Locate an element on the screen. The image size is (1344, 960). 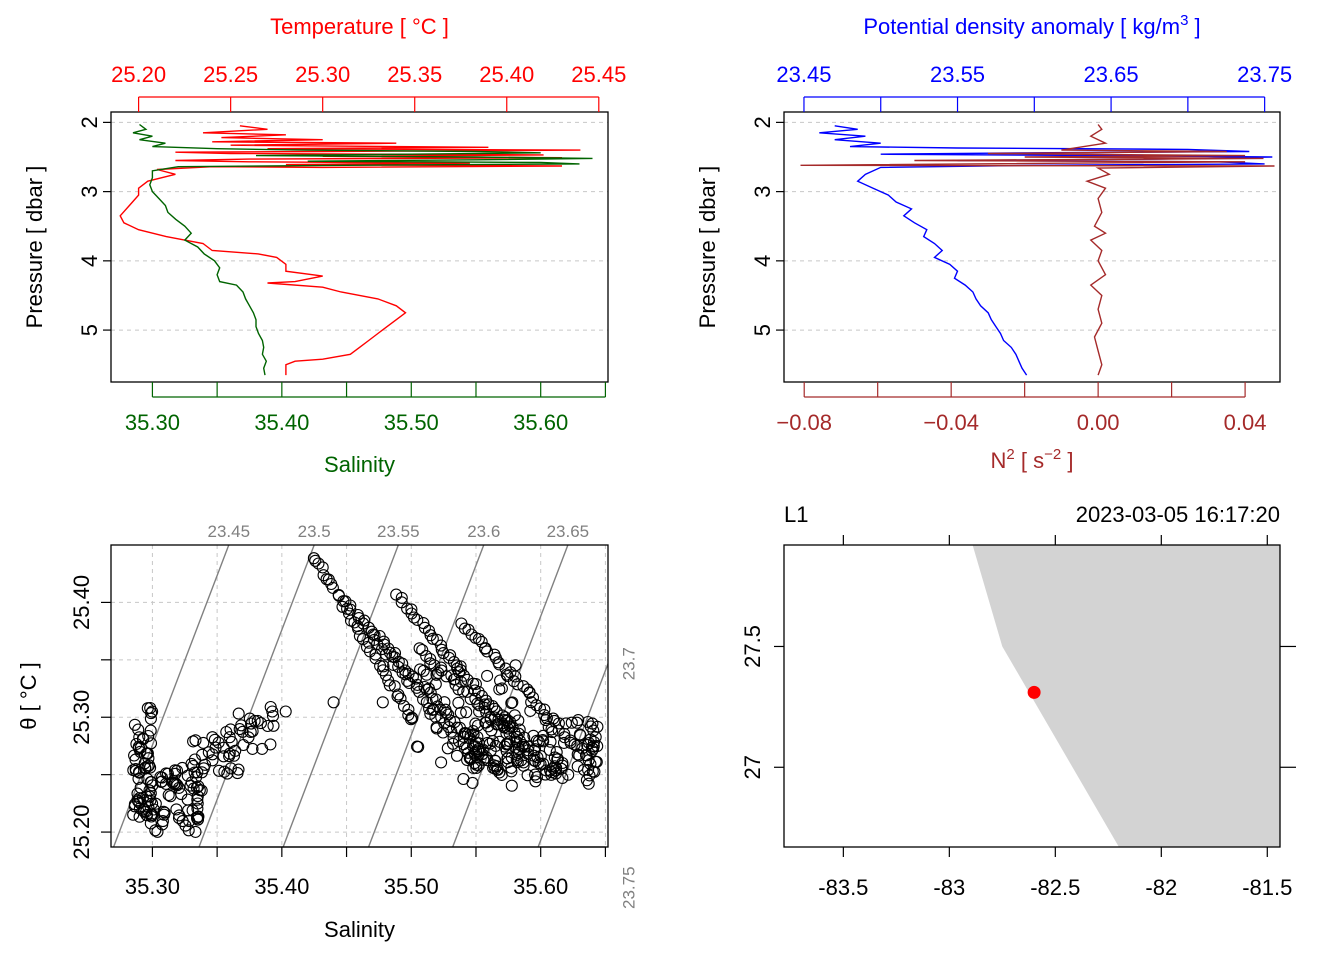
x-tick-label: -82.5 is located at coordinates (1055, 887).